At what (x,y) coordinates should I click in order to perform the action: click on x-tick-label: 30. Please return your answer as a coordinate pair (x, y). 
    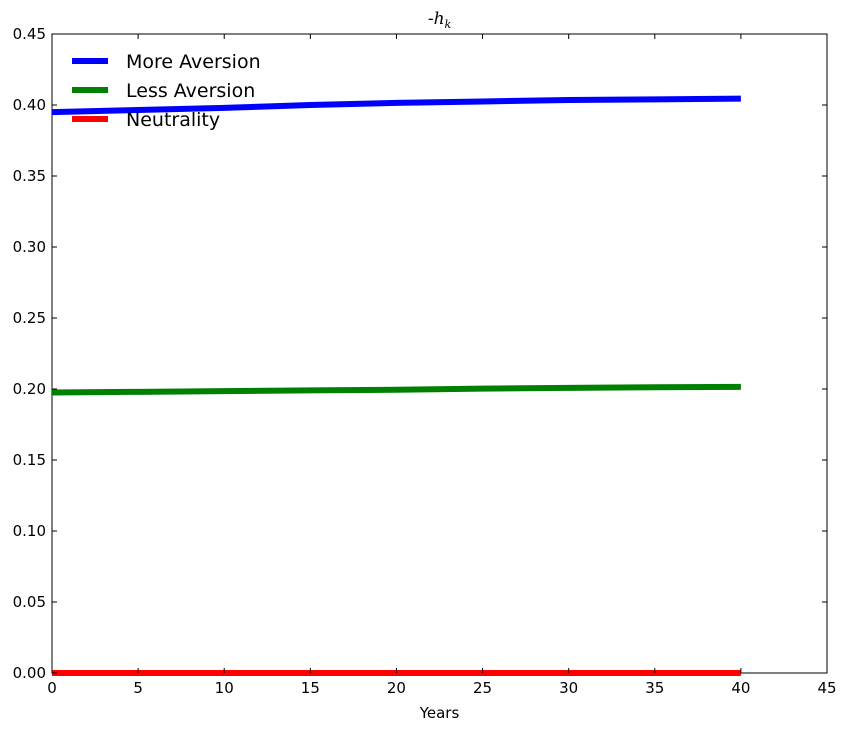
    Looking at the image, I should click on (568, 688).